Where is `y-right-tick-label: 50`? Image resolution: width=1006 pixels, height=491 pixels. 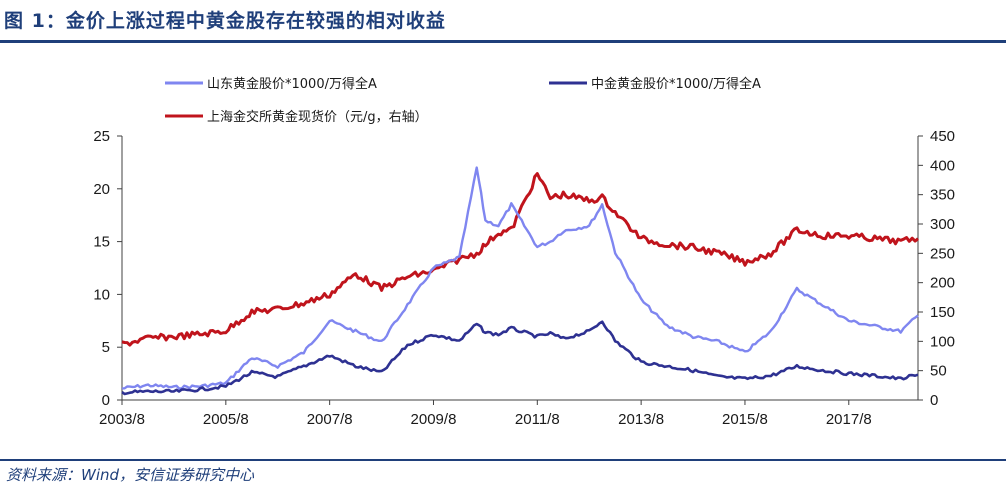 y-right-tick-label: 50 is located at coordinates (938, 371).